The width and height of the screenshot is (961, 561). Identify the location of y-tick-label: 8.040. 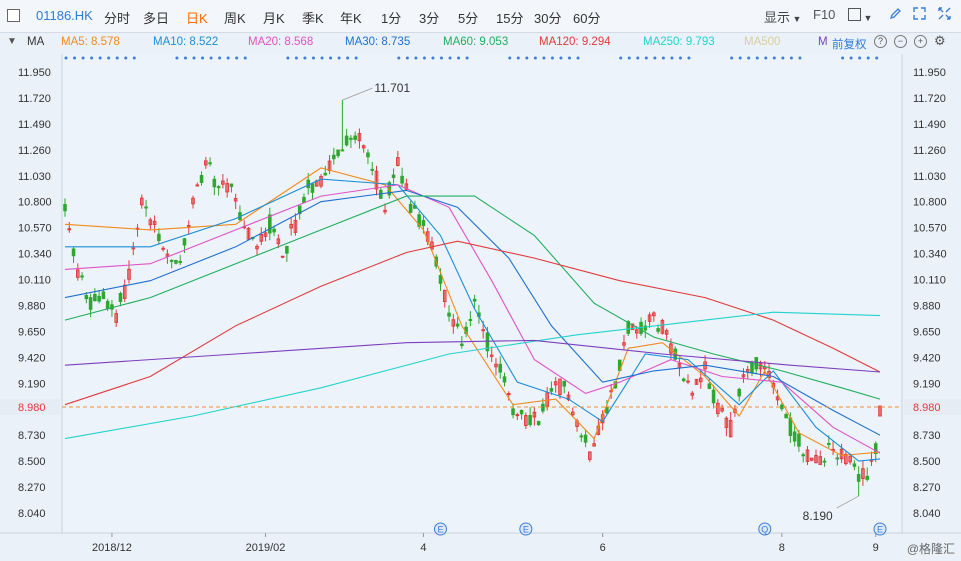
(927, 514).